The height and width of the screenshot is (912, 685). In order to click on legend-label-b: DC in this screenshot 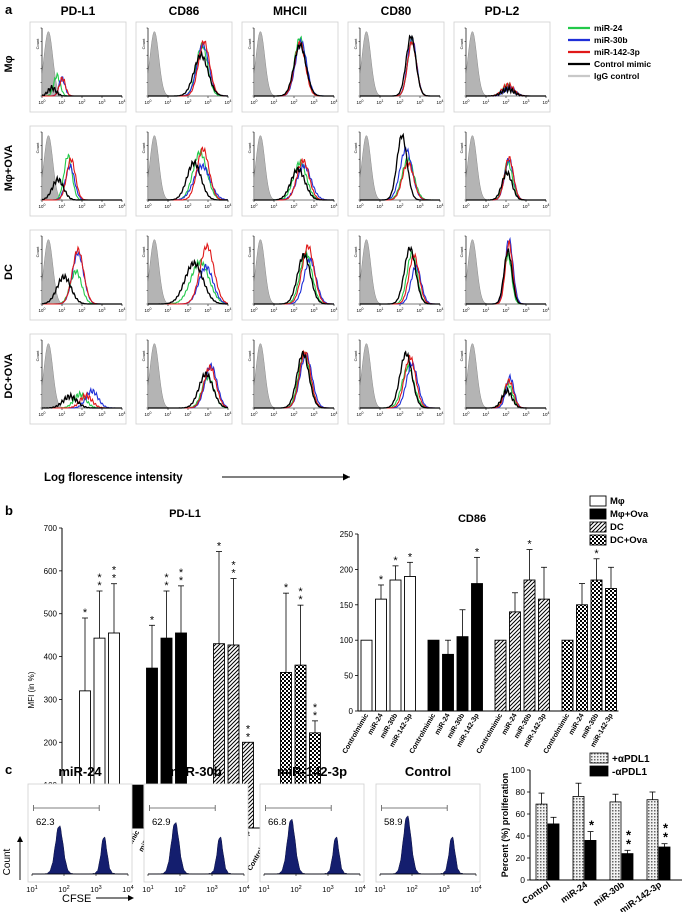, I will do `click(617, 527)`.